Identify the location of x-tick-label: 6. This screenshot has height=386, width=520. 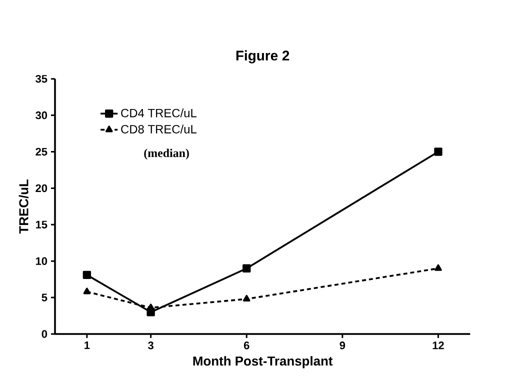
(247, 346).